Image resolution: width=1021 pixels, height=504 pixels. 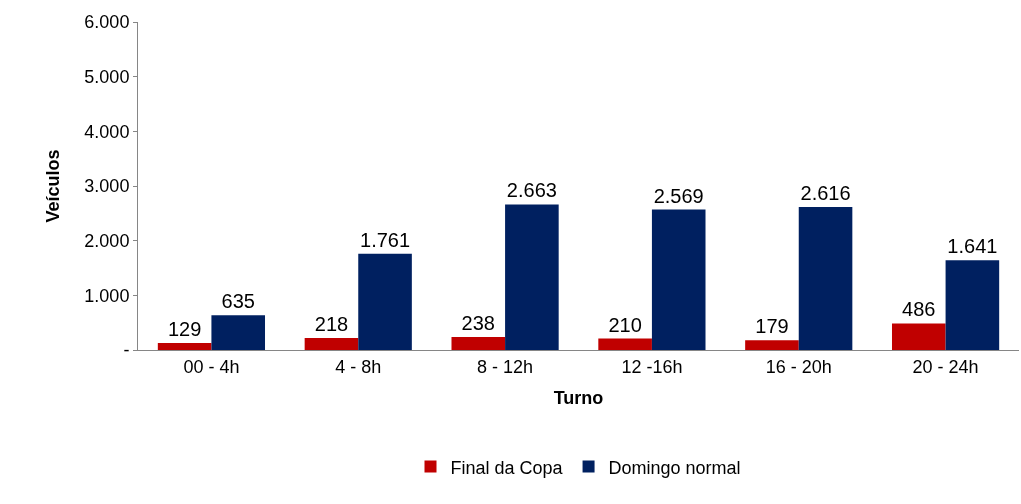 I want to click on data-label: 486, so click(x=919, y=309).